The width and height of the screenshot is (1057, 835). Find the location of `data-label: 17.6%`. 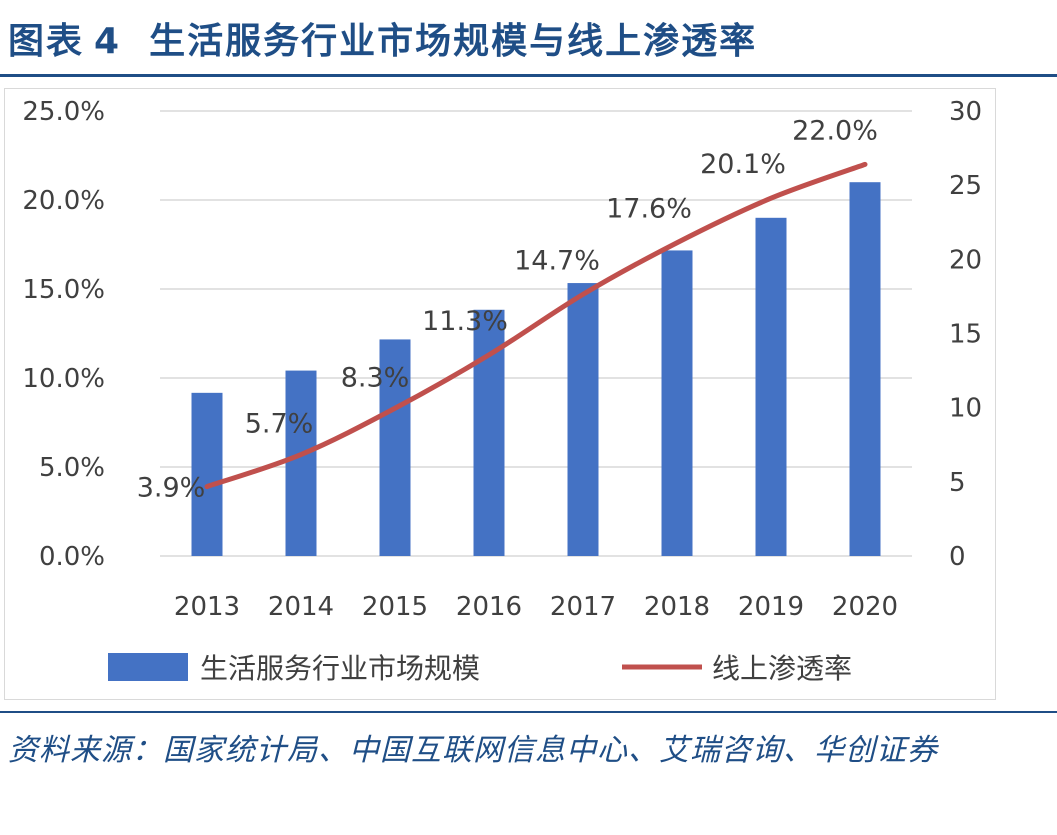

data-label: 17.6% is located at coordinates (649, 209).